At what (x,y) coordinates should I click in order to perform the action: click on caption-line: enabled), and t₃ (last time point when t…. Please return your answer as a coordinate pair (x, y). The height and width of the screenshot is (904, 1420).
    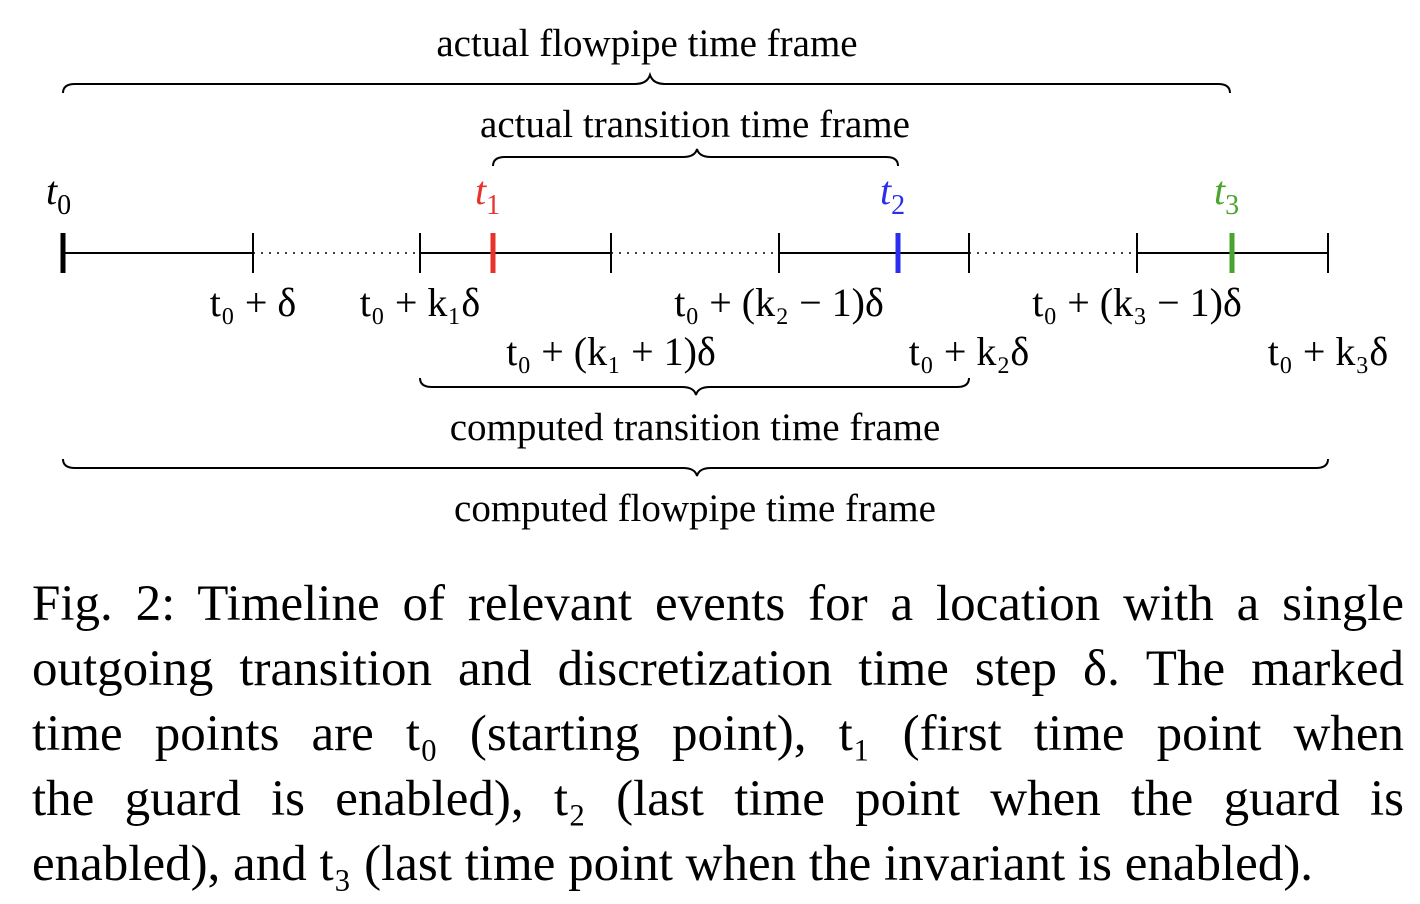
    Looking at the image, I should click on (673, 864).